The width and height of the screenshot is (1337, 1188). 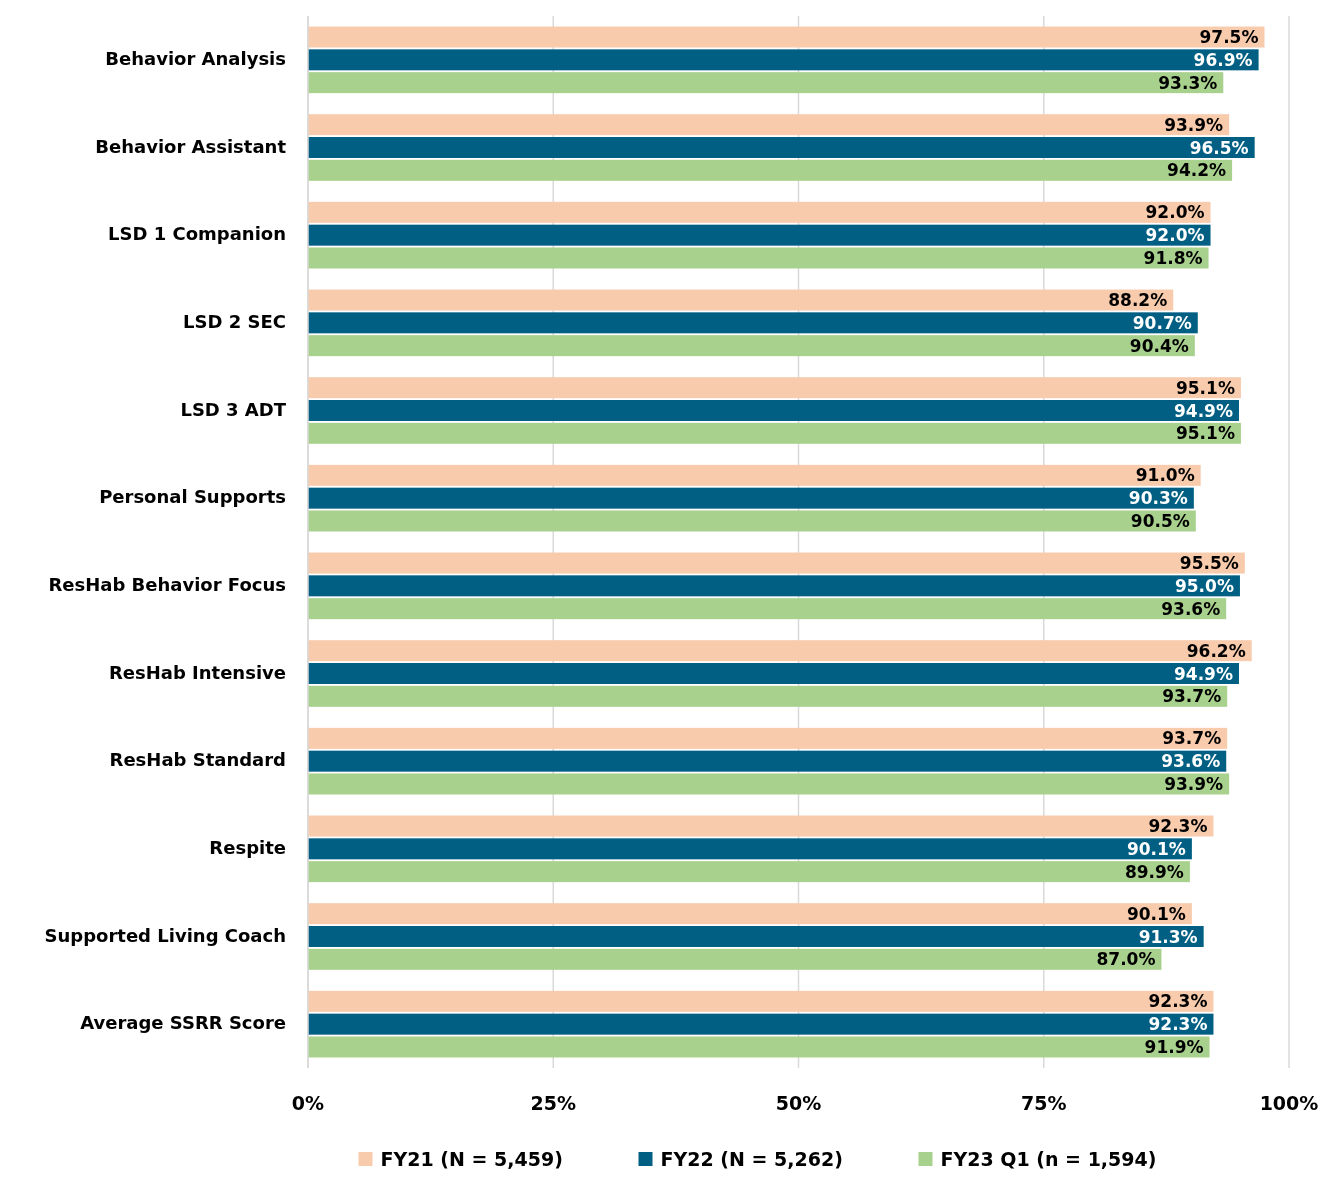 I want to click on data-label: 89.9%, so click(x=1154, y=871).